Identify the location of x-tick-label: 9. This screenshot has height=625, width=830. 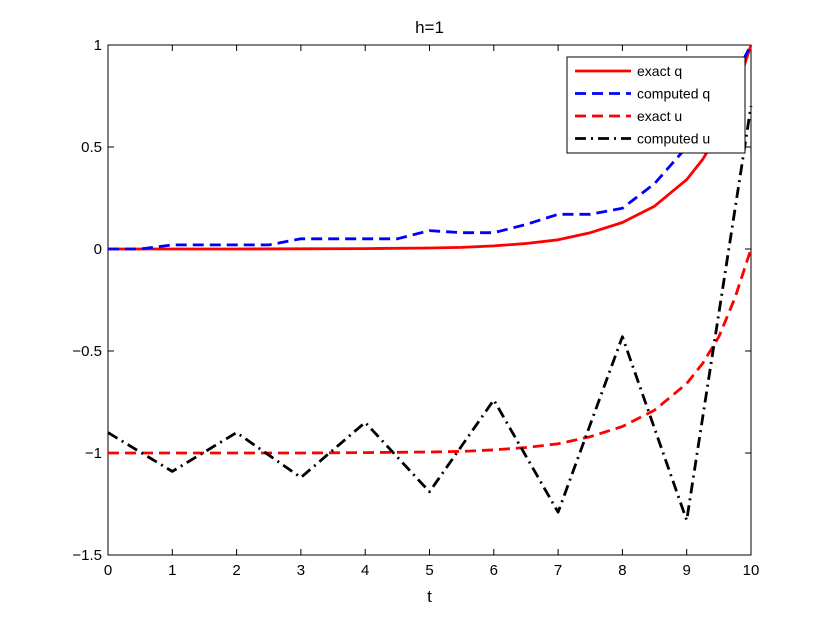
(687, 570).